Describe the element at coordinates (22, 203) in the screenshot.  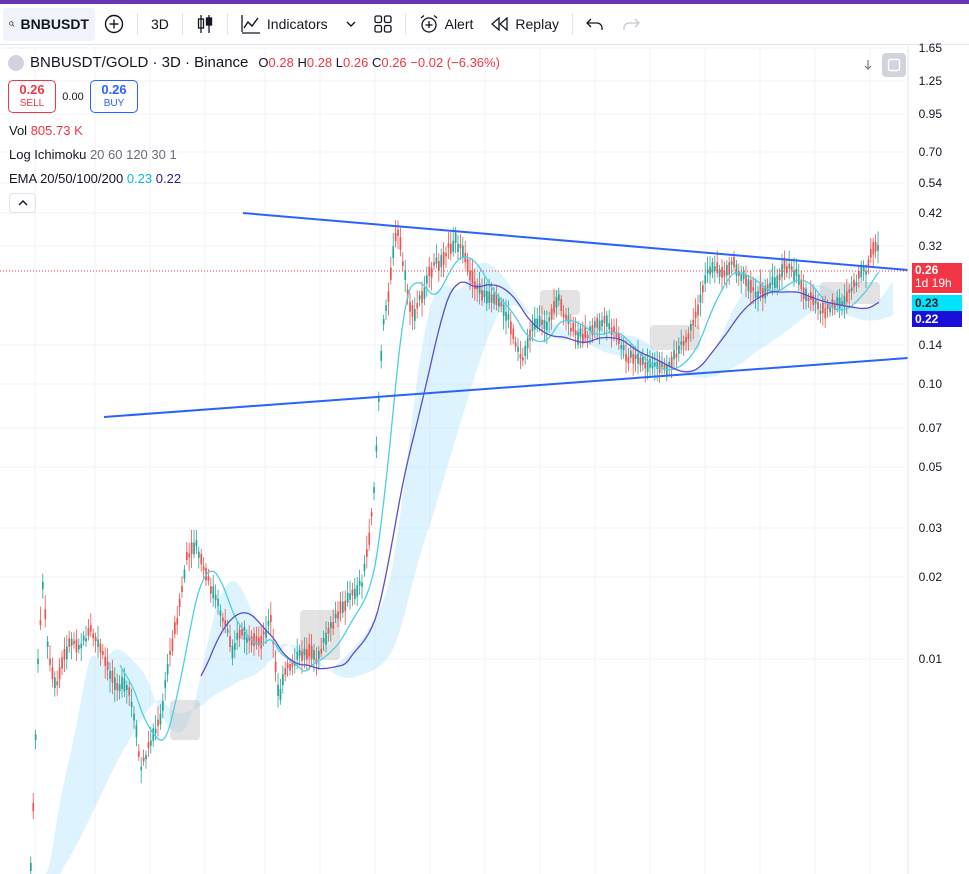
I see `collapse-legend-button` at that location.